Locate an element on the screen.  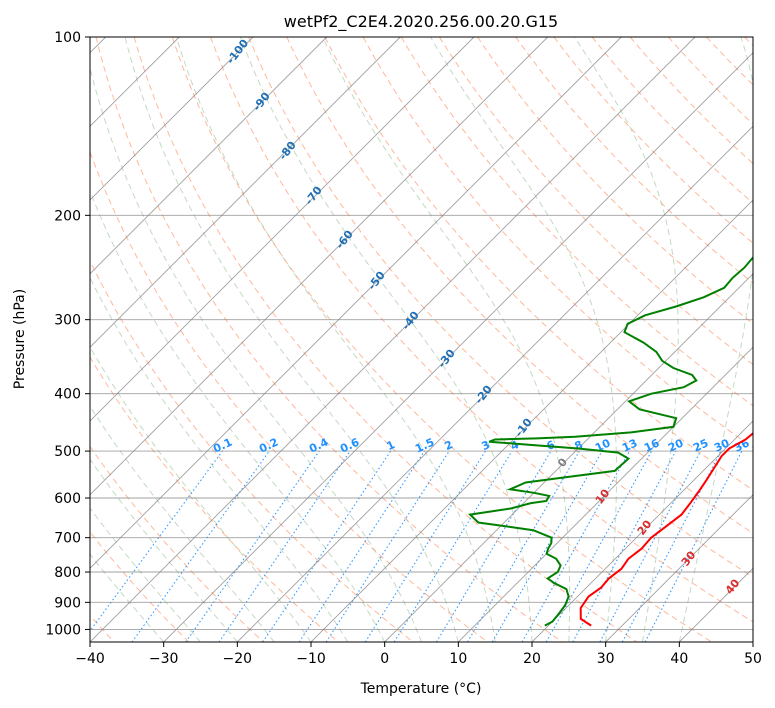
temperature-line is located at coordinates (666, 529).